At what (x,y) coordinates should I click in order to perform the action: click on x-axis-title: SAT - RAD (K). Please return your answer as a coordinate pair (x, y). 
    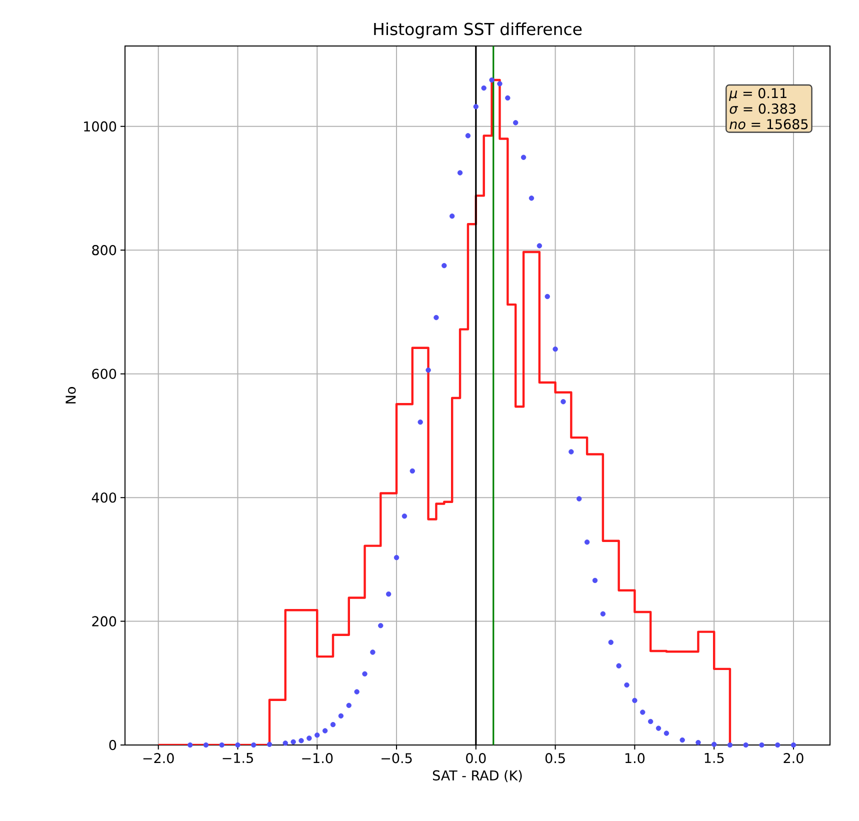
    Looking at the image, I should click on (477, 776).